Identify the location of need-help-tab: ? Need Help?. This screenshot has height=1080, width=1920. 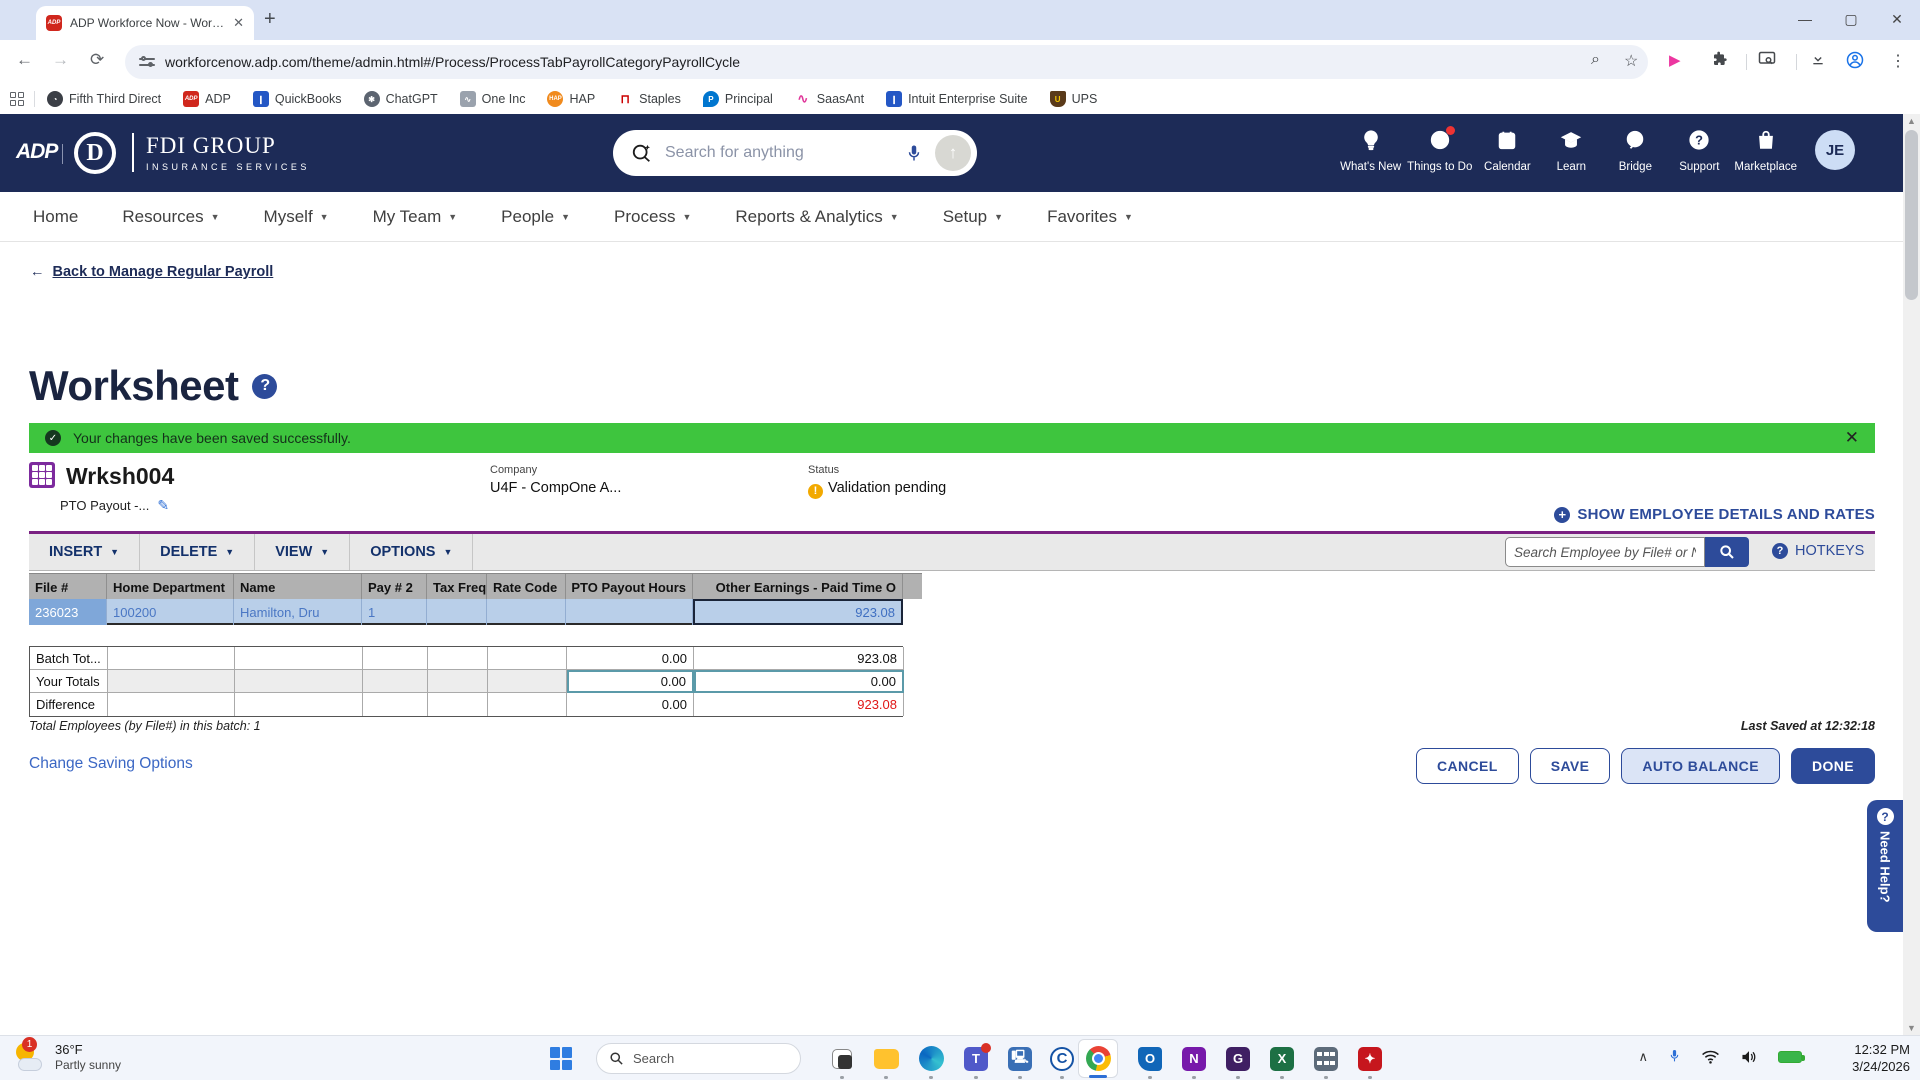
(1885, 866).